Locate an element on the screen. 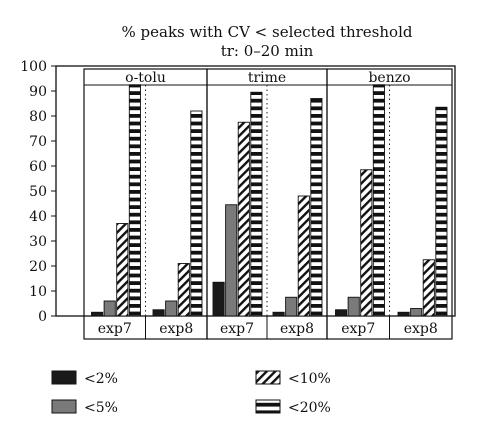 The image size is (500, 436). y-tick-label: 40 is located at coordinates (38, 217).